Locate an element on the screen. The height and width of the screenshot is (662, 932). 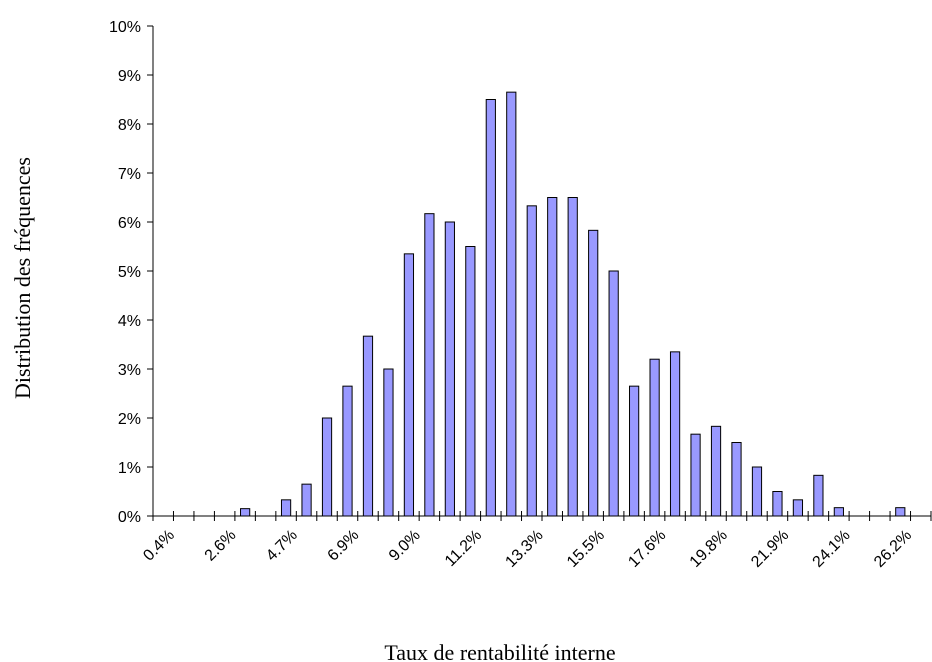
x-tick-label: 0.4% is located at coordinates (159, 546).